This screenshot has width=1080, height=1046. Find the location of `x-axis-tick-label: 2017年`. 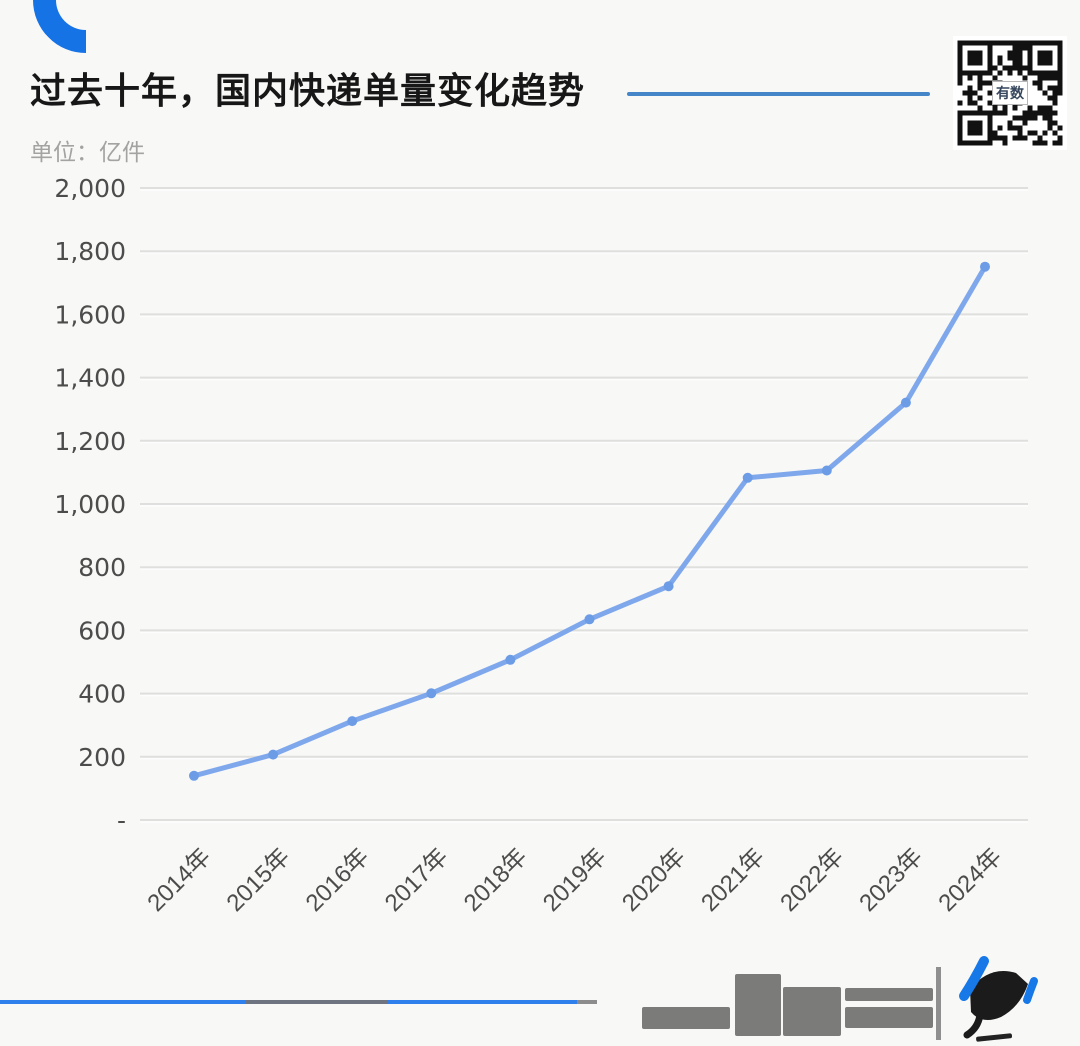

x-axis-tick-label: 2017年 is located at coordinates (417, 880).